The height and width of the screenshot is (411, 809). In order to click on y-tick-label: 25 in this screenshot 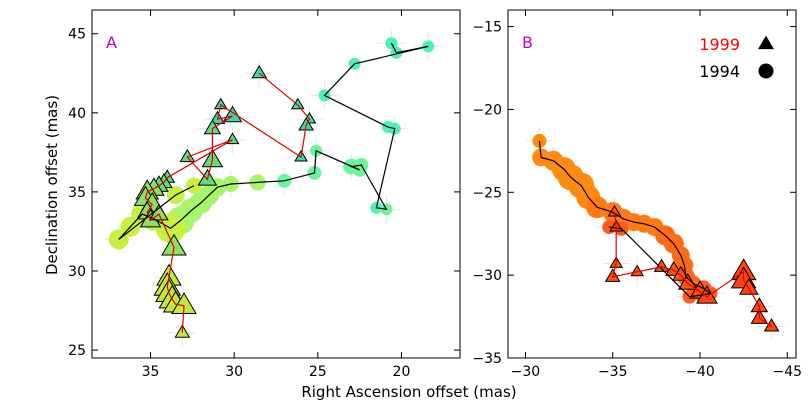, I will do `click(77, 351)`.